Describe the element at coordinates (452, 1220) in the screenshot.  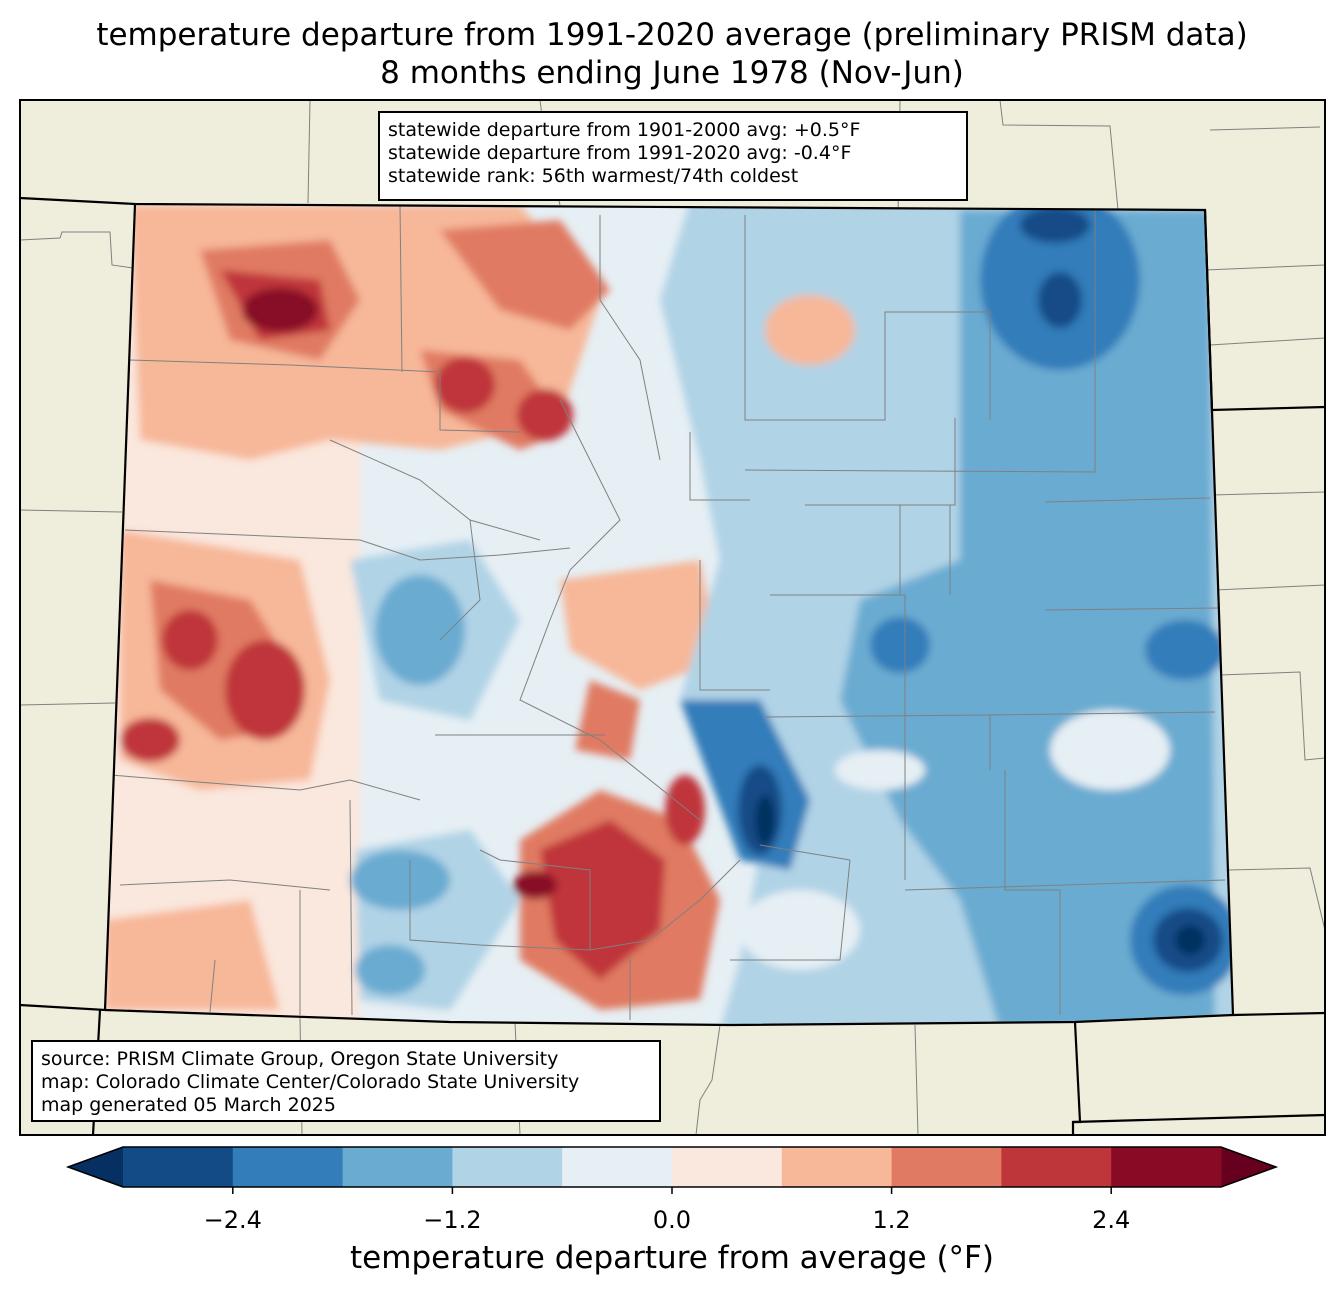
I see `colorbar-tick-label: −1.2` at that location.